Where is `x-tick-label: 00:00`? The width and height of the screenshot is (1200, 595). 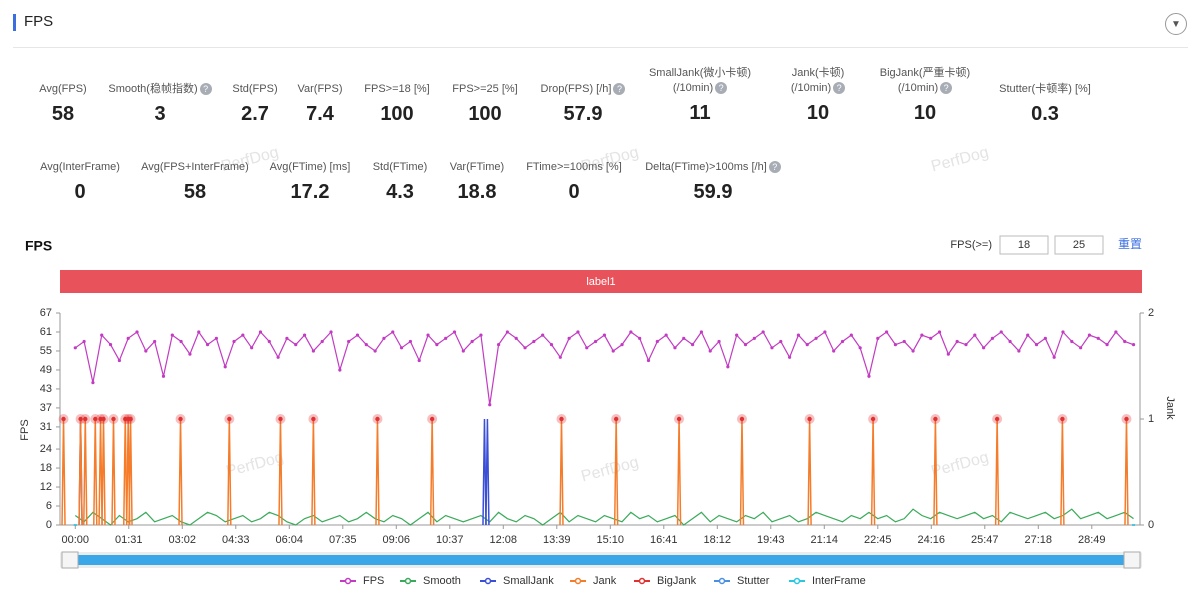 x-tick-label: 00:00 is located at coordinates (76, 540).